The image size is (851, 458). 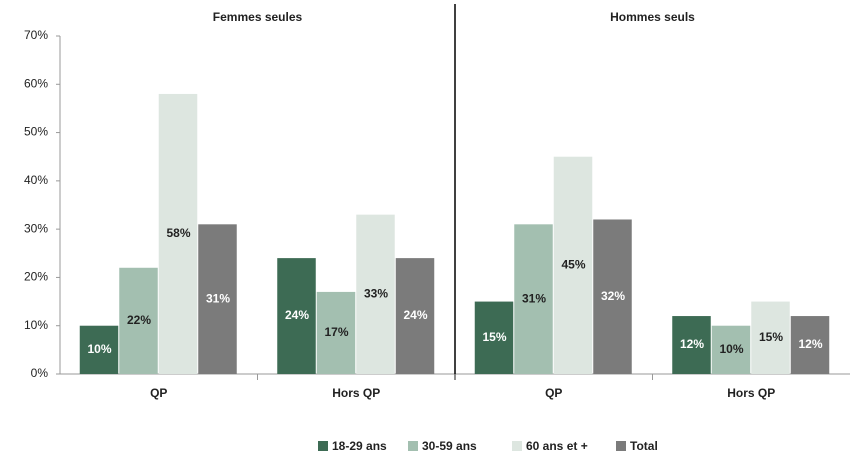 What do you see at coordinates (36, 228) in the screenshot?
I see `y-tick-label: 30%` at bounding box center [36, 228].